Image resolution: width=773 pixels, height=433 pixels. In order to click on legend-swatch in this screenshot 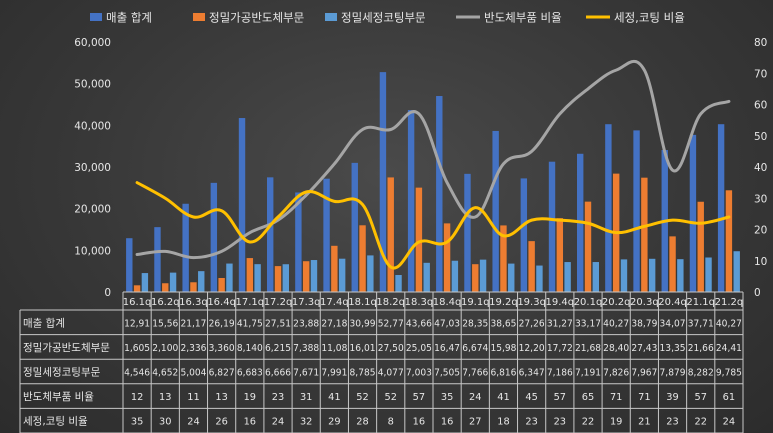, I will do `click(199, 17)`.